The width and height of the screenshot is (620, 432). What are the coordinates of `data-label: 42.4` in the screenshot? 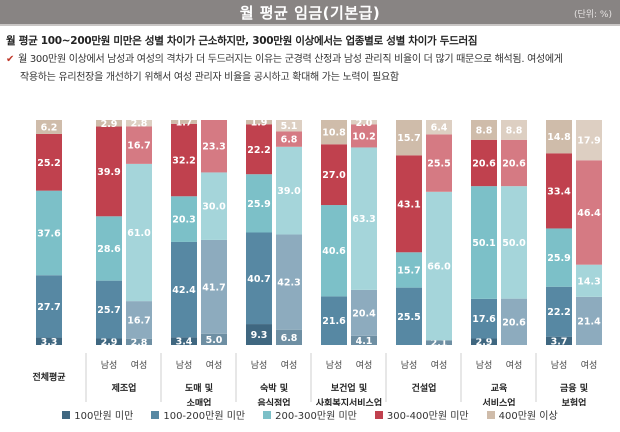 It's located at (184, 290).